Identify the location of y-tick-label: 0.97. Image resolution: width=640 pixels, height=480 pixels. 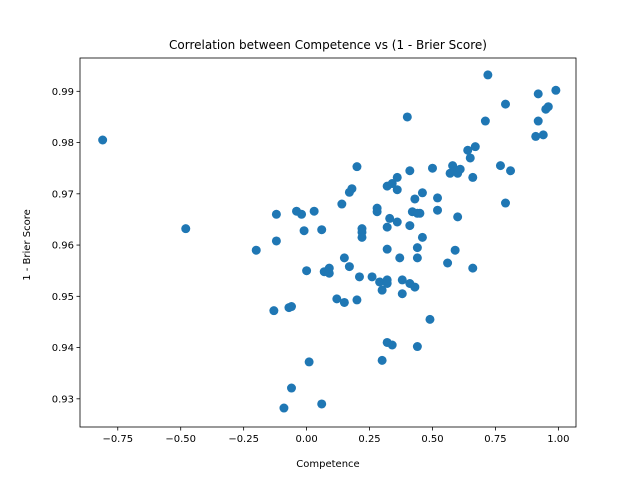
(63, 194).